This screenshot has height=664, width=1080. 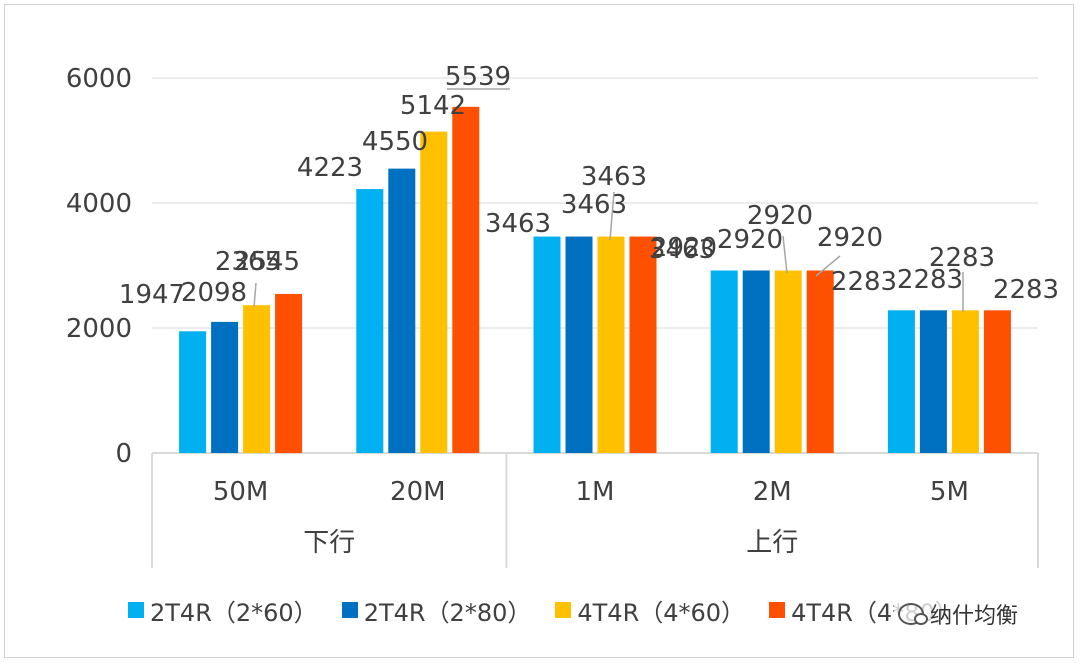 I want to click on x-tick-label: 5M, so click(x=949, y=492).